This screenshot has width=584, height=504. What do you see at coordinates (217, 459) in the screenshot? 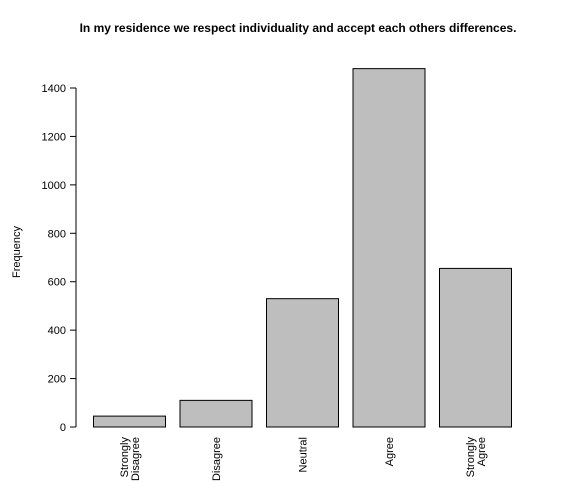
I see `x-tick-label: Disagree` at bounding box center [217, 459].